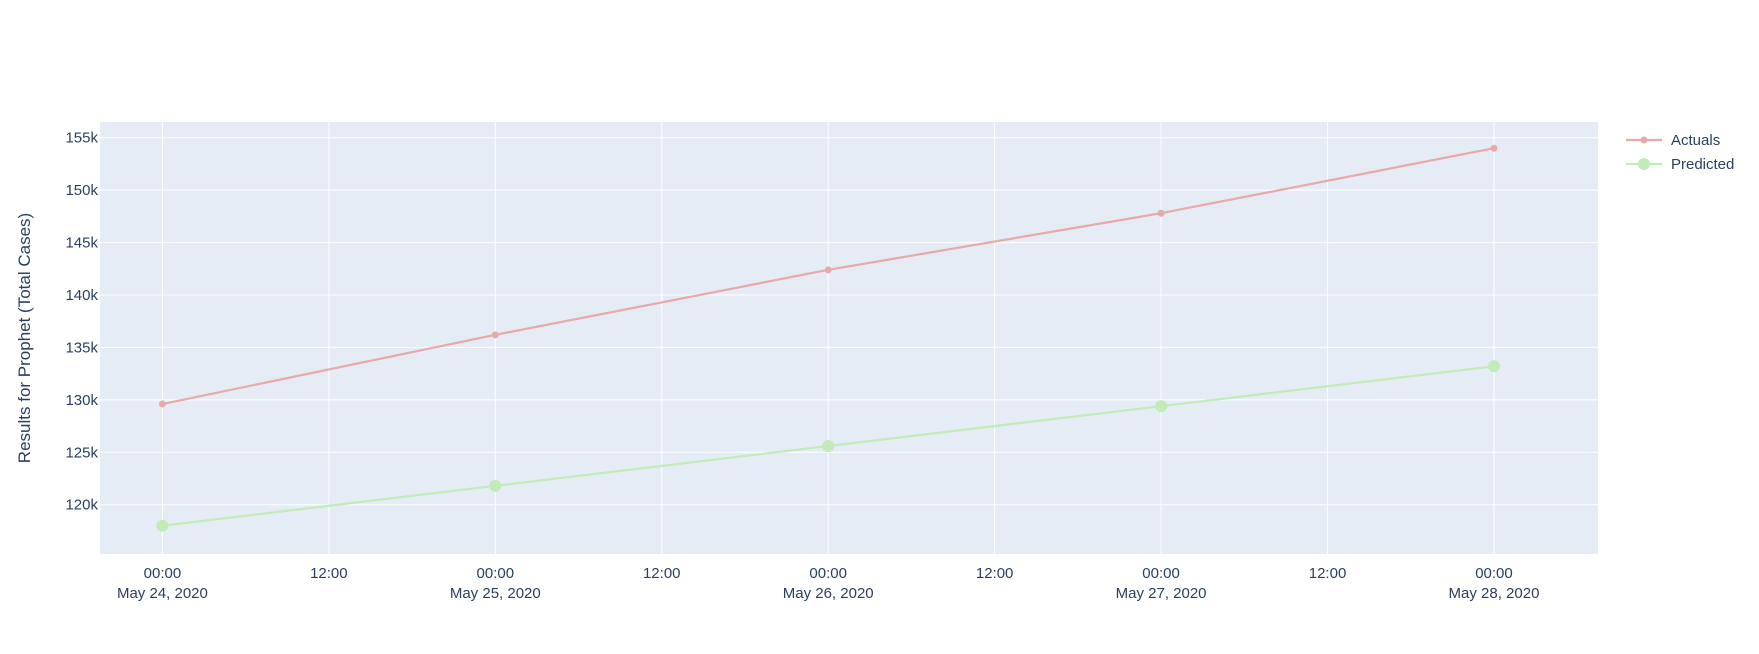  What do you see at coordinates (81, 190) in the screenshot?
I see `y-tick-label: 150k` at bounding box center [81, 190].